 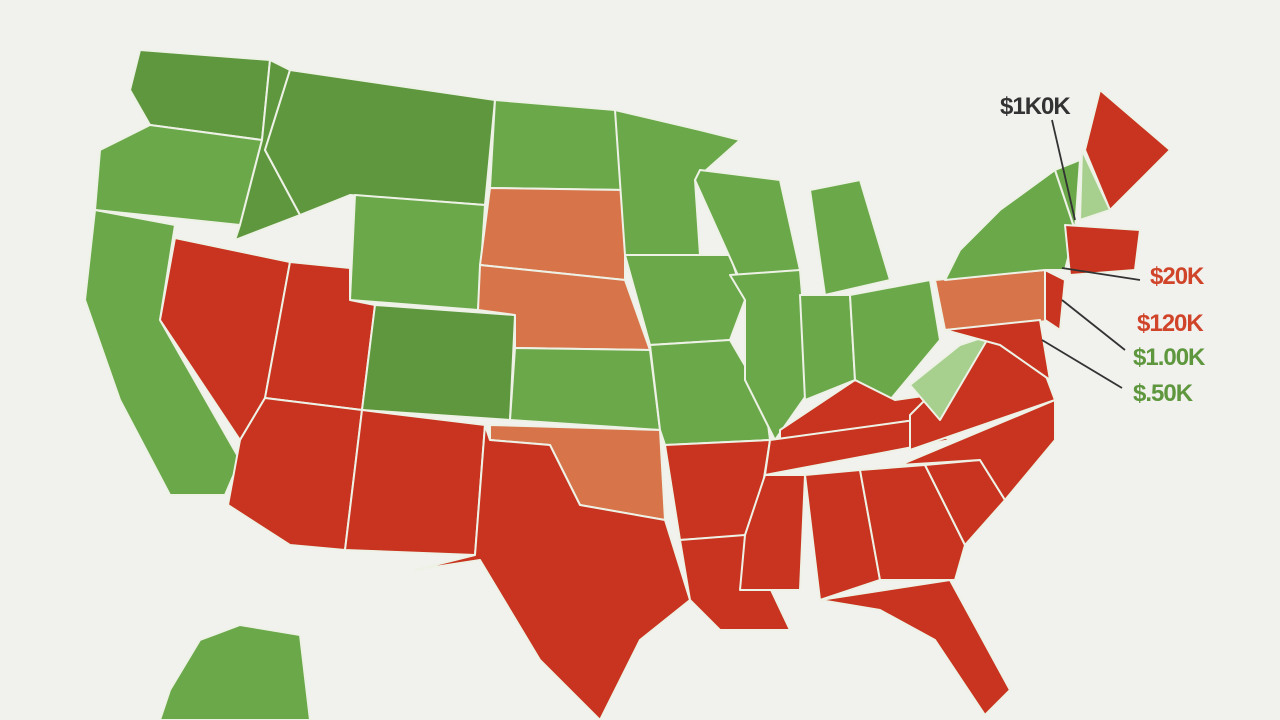 I want to click on leader-lines, so click(x=1091, y=254).